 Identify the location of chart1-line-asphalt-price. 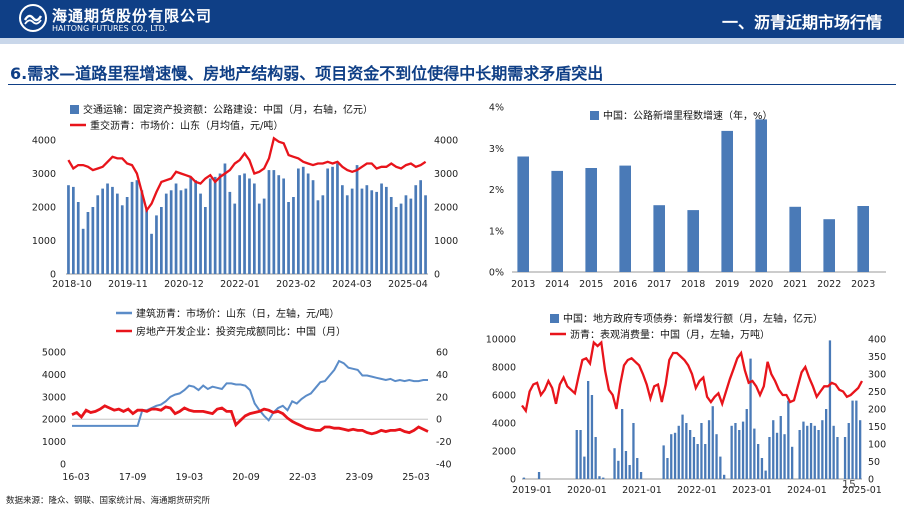
(247, 174).